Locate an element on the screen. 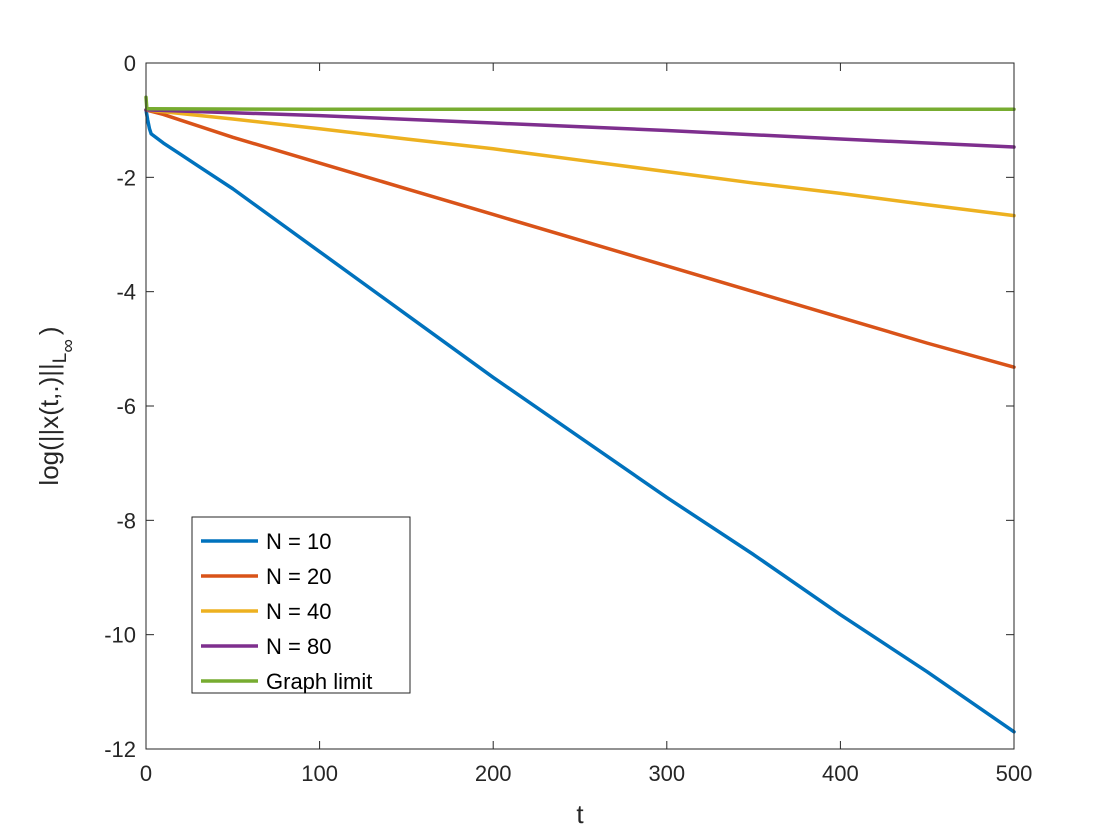 This screenshot has height=840, width=1120. x-tick-label: 400 is located at coordinates (840, 773).